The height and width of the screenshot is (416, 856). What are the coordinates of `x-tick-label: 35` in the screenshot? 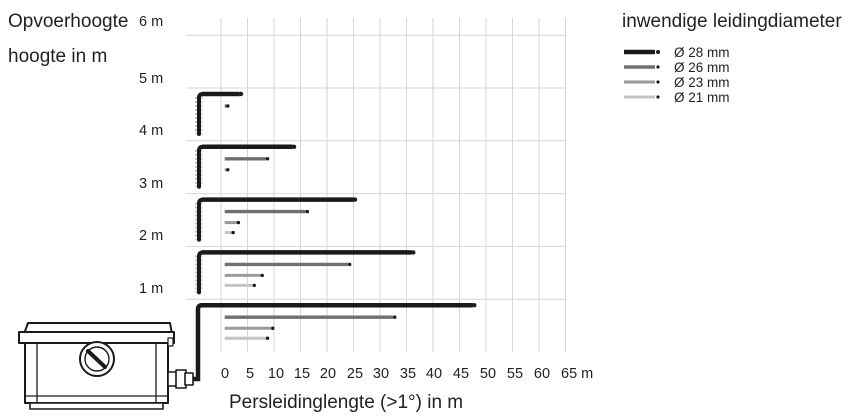 It's located at (408, 374).